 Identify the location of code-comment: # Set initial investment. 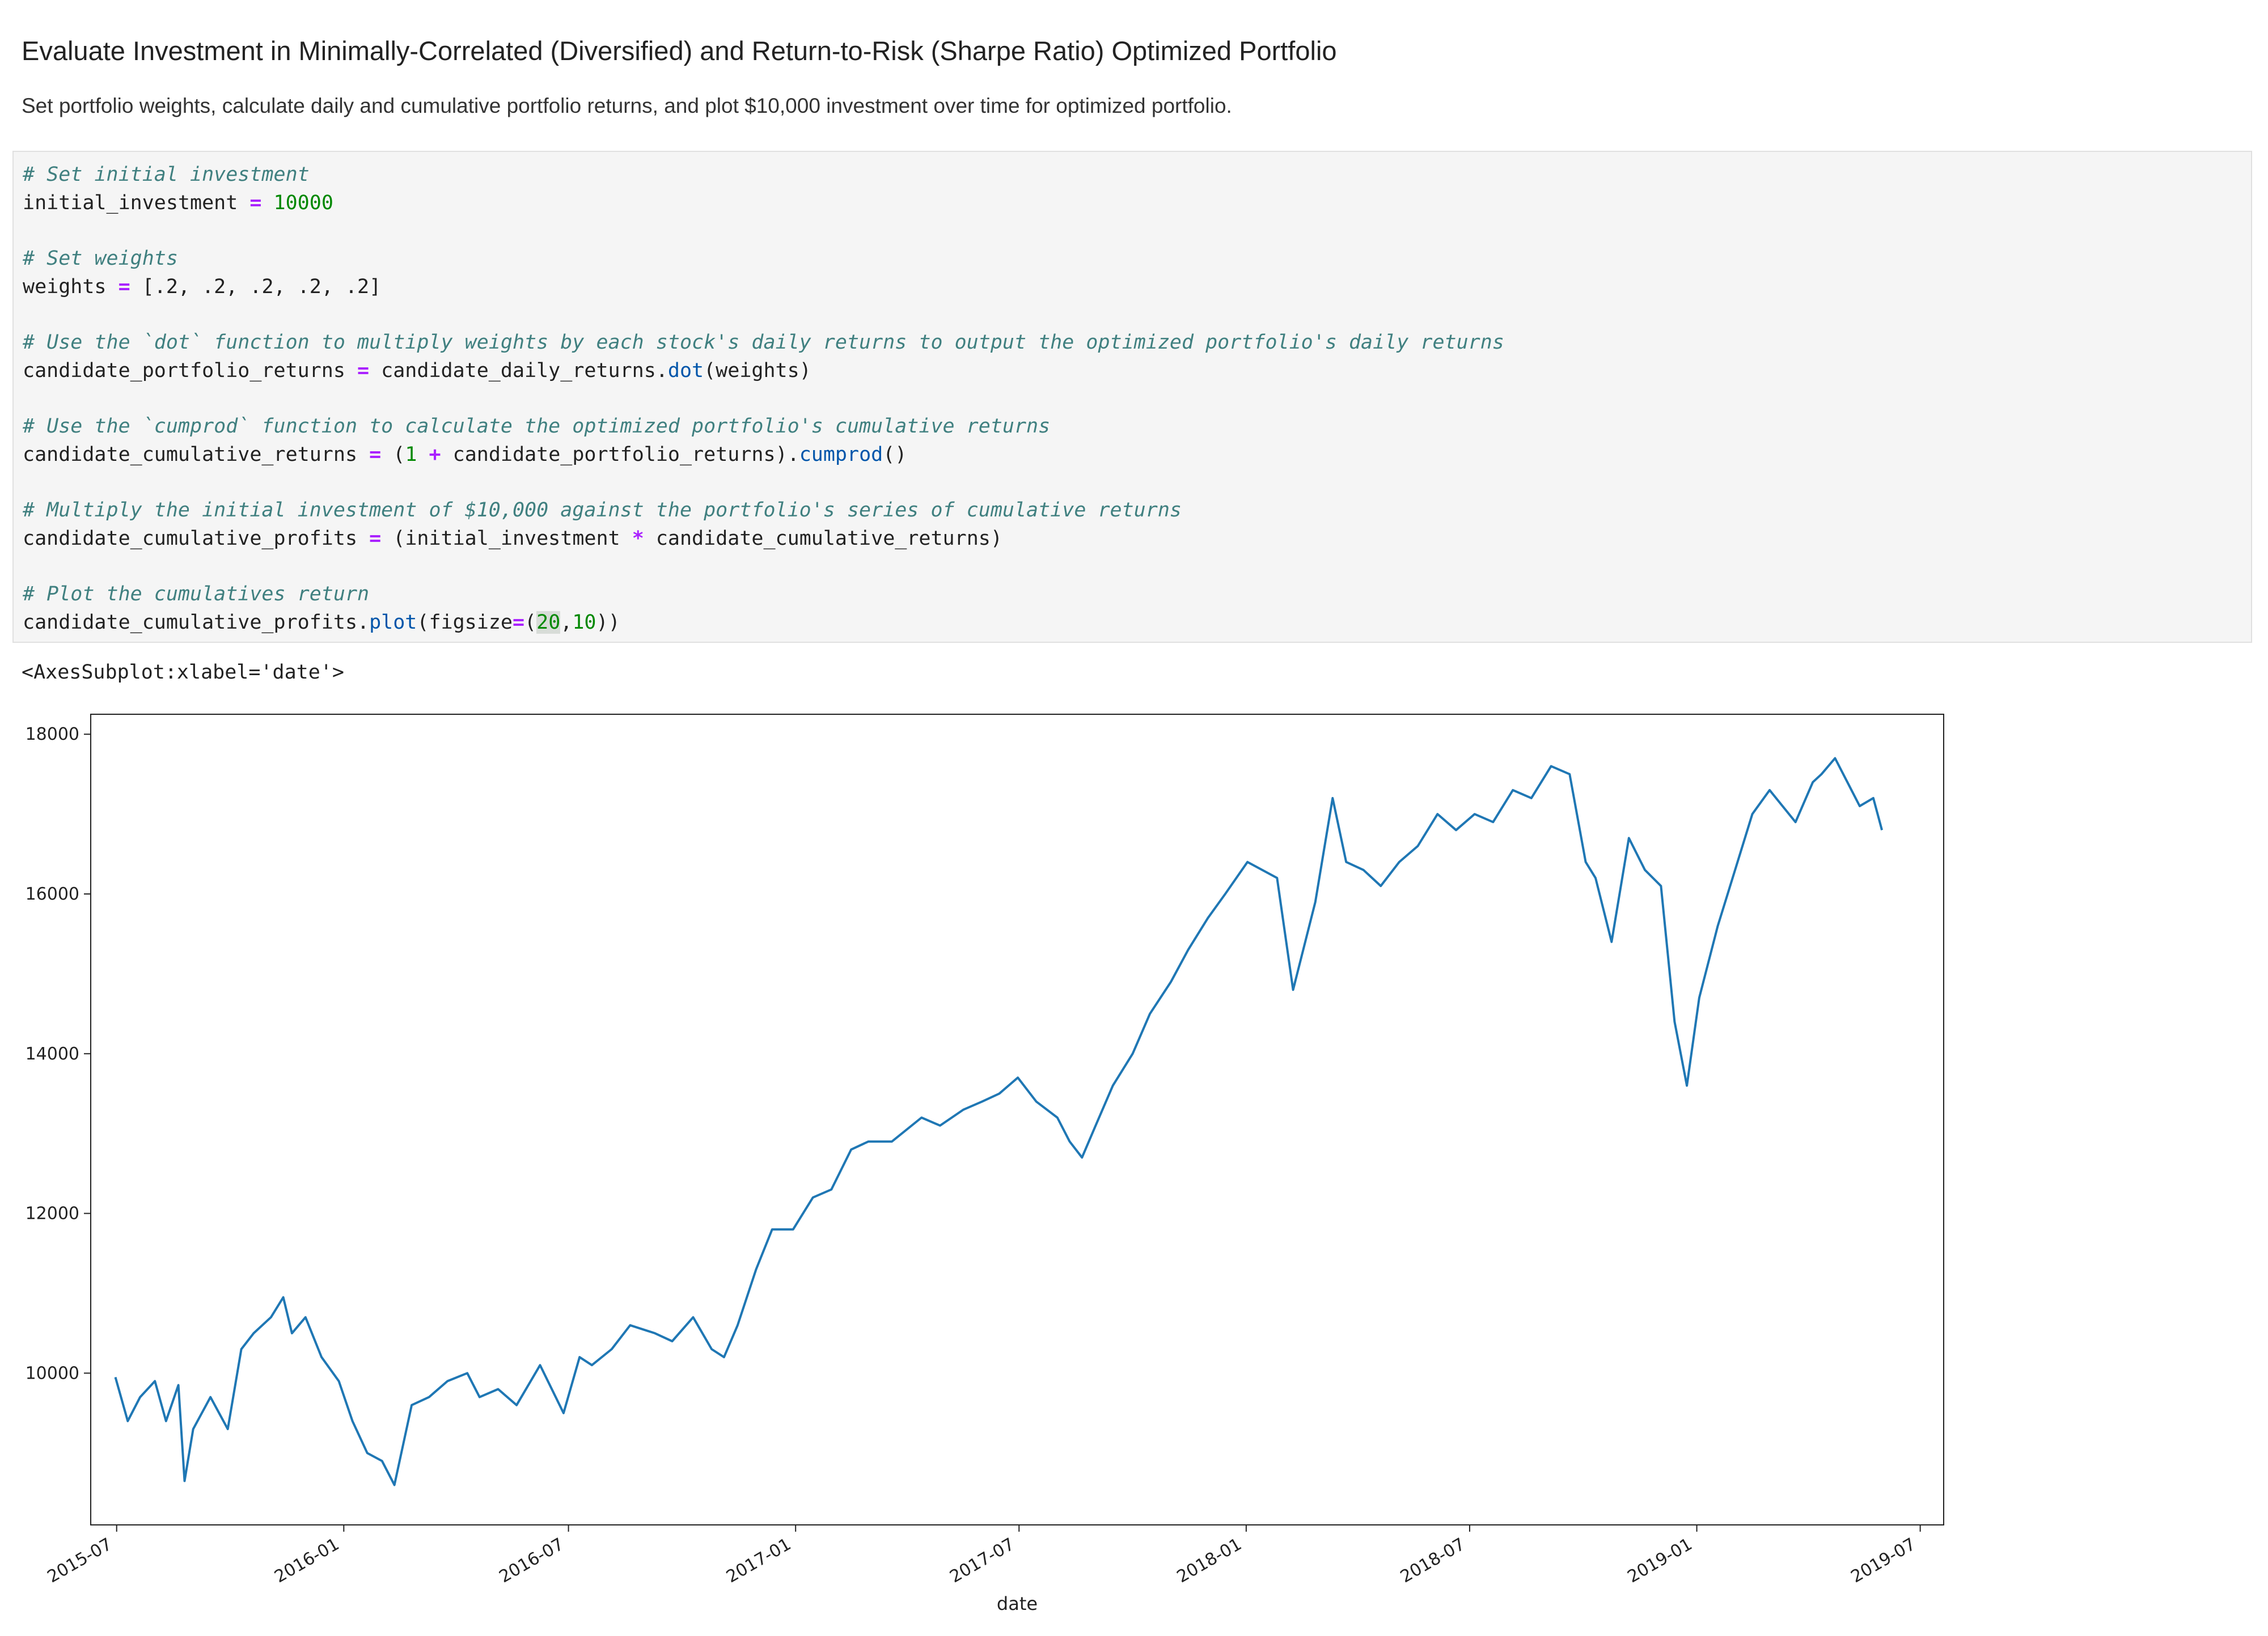
(166, 174).